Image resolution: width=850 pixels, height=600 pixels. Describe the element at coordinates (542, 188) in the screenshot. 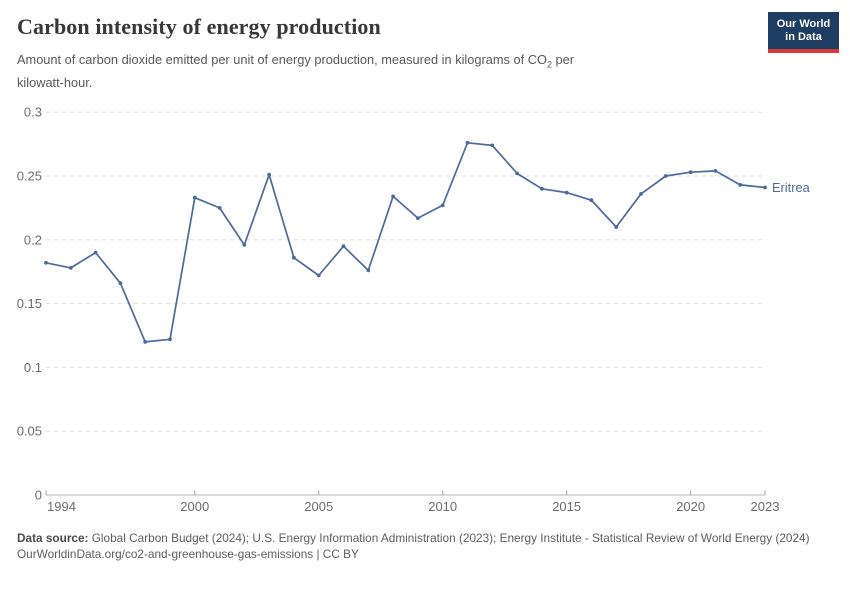

I see `data-point-2014` at that location.